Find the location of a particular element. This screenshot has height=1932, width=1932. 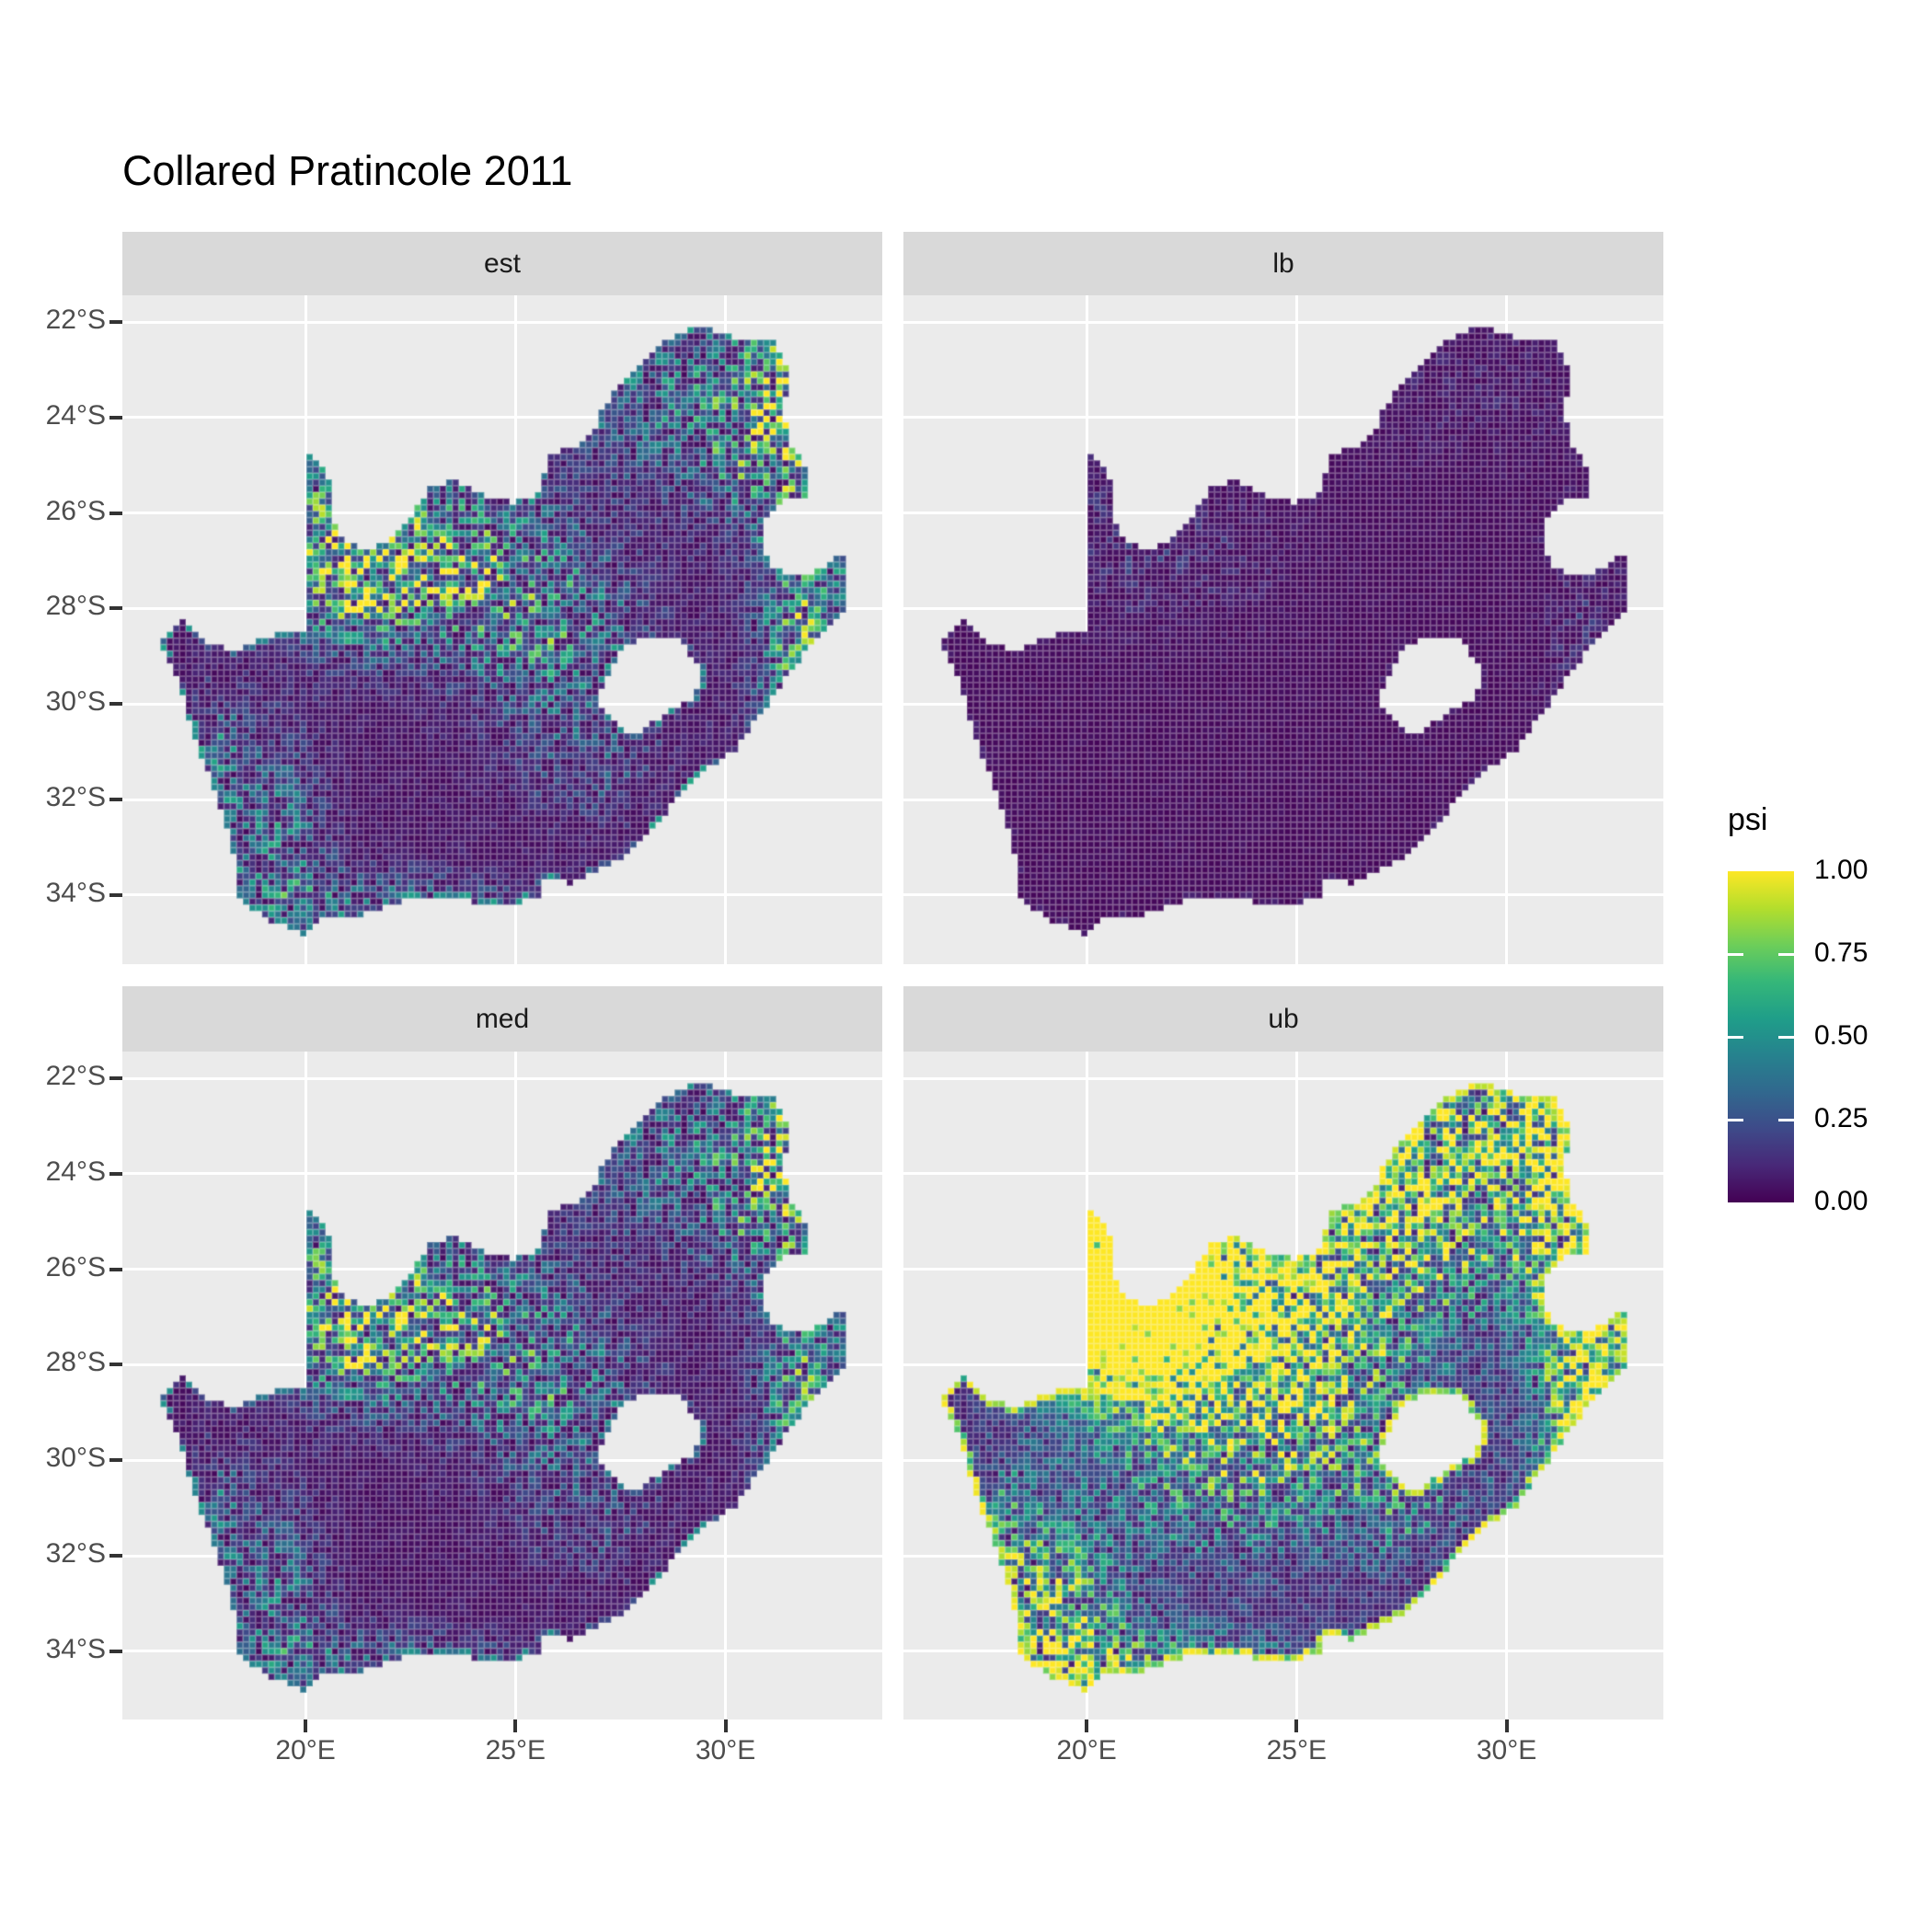

facet-strip-est: est is located at coordinates (502, 263).